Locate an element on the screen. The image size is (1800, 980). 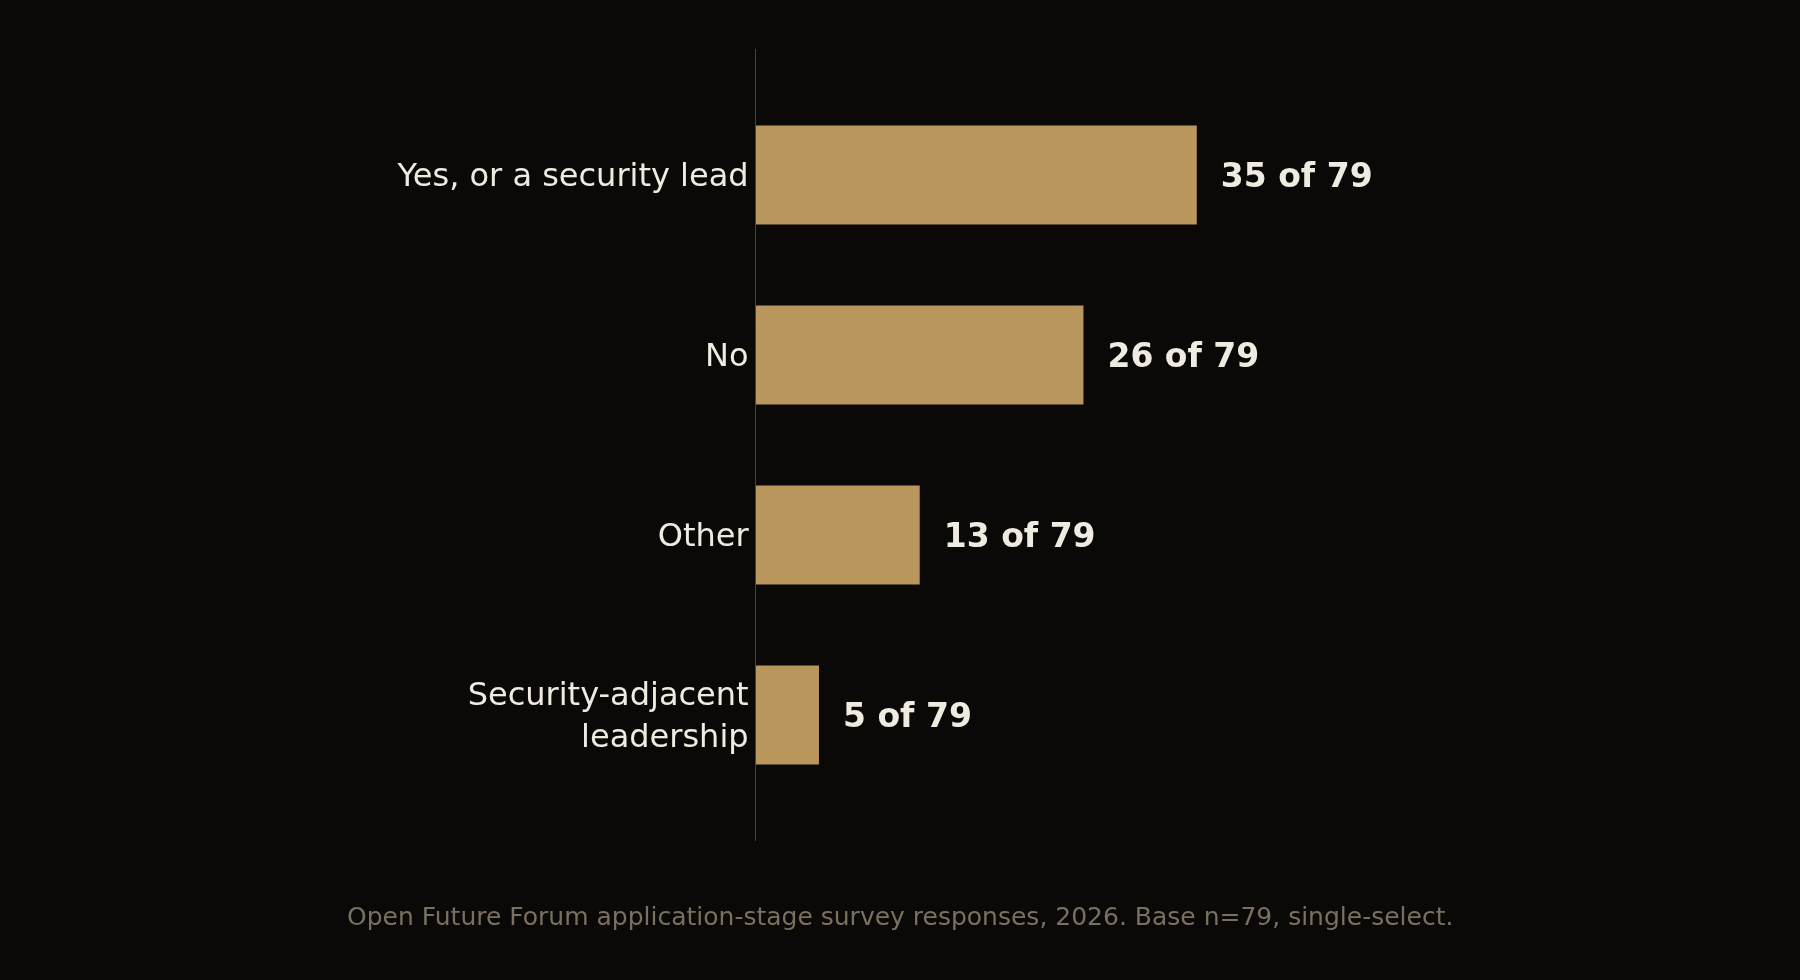
data-label: 5 of 79 is located at coordinates (907, 715).